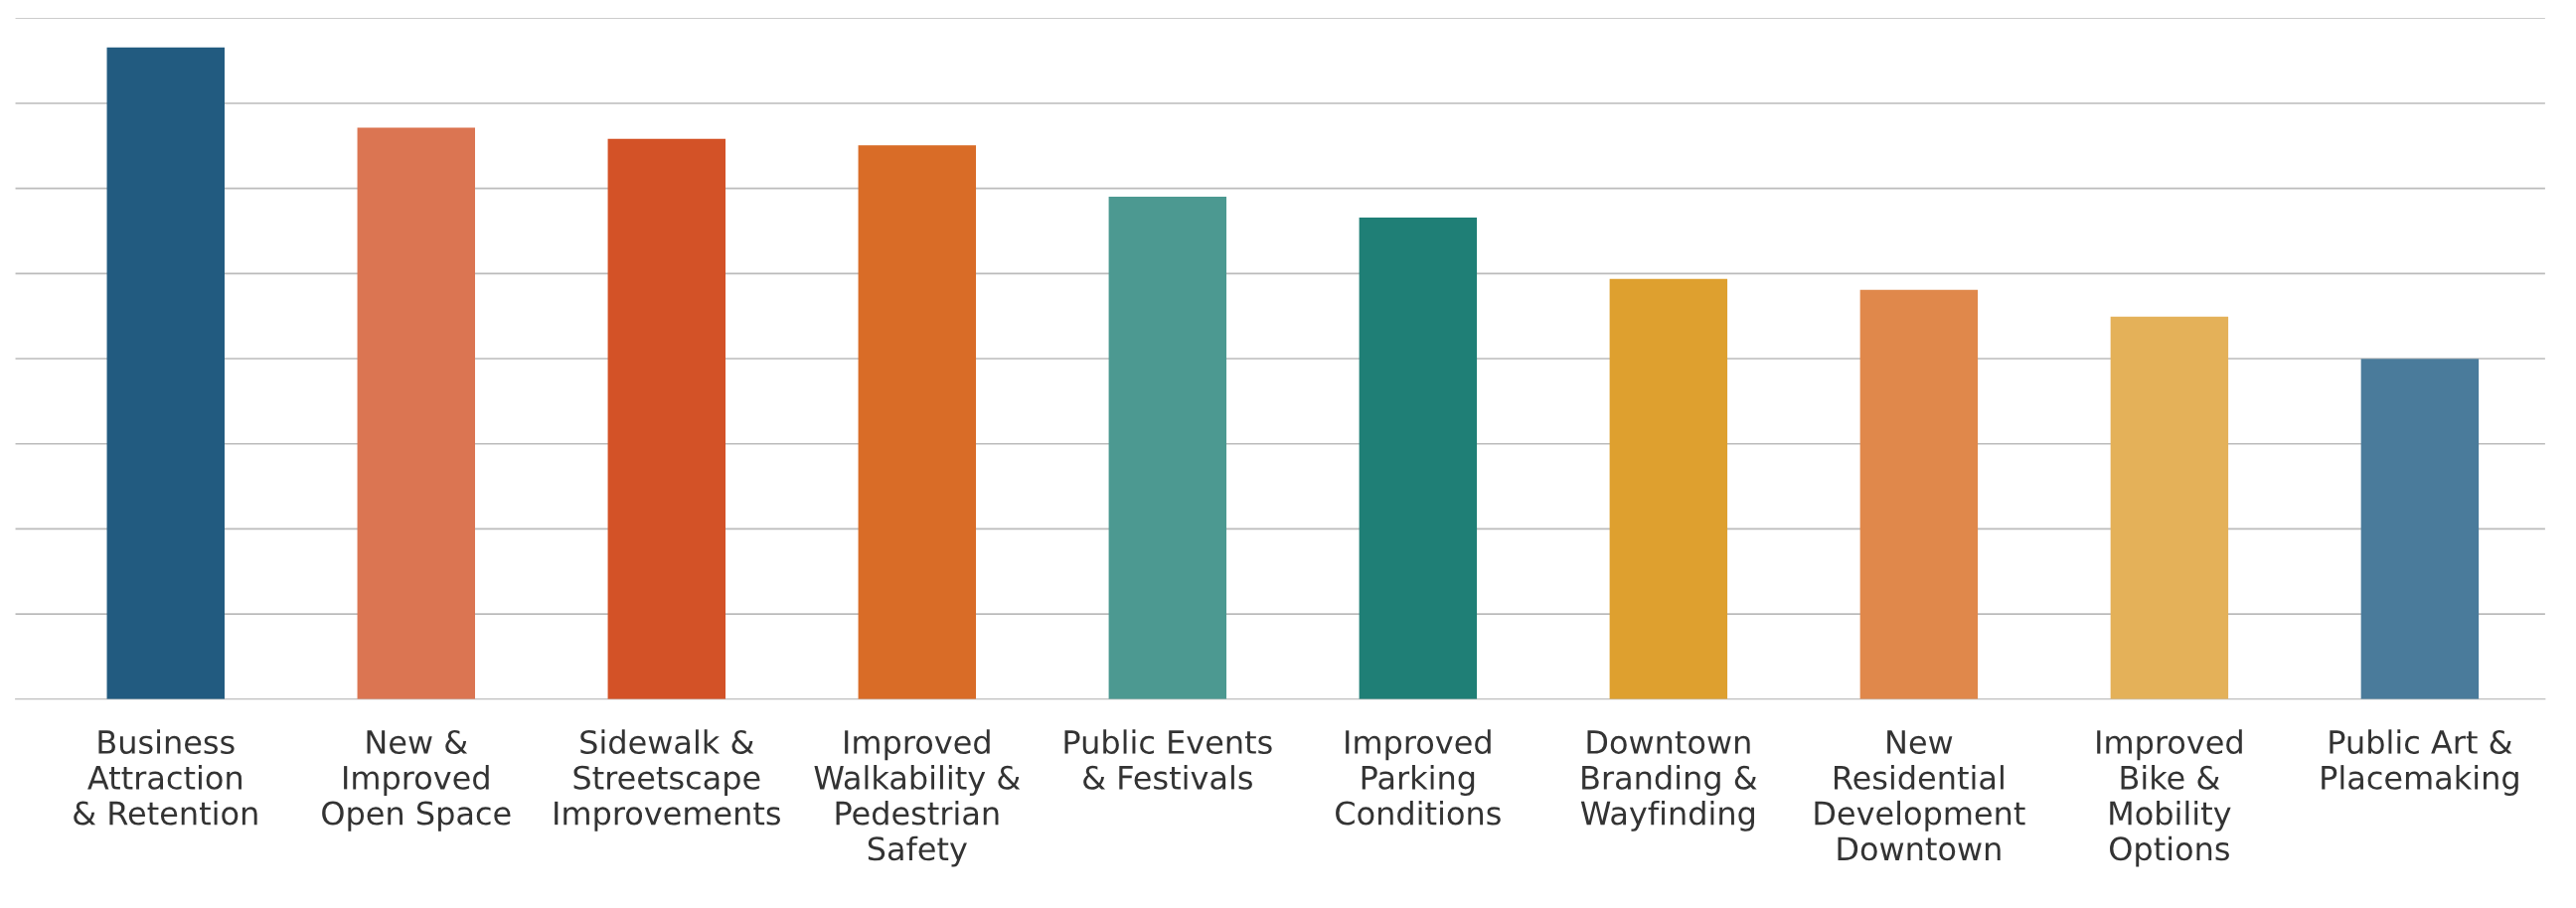  What do you see at coordinates (667, 780) in the screenshot?
I see `x-tick-label: Sidewalk & Streetscape Improvements` at bounding box center [667, 780].